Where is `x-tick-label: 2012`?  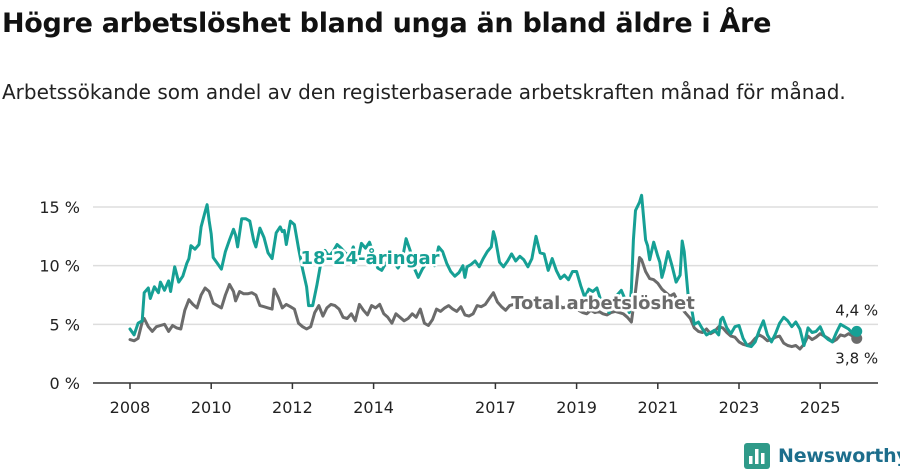 x-tick-label: 2012 is located at coordinates (292, 407).